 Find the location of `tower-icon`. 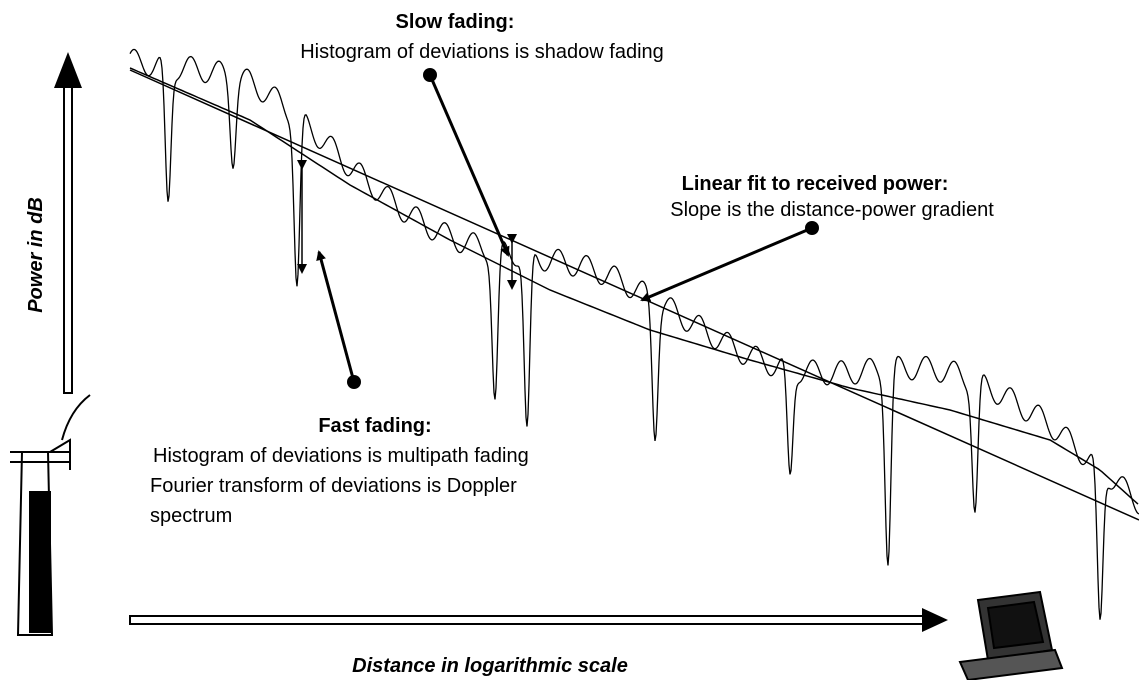

tower-icon is located at coordinates (50, 515).